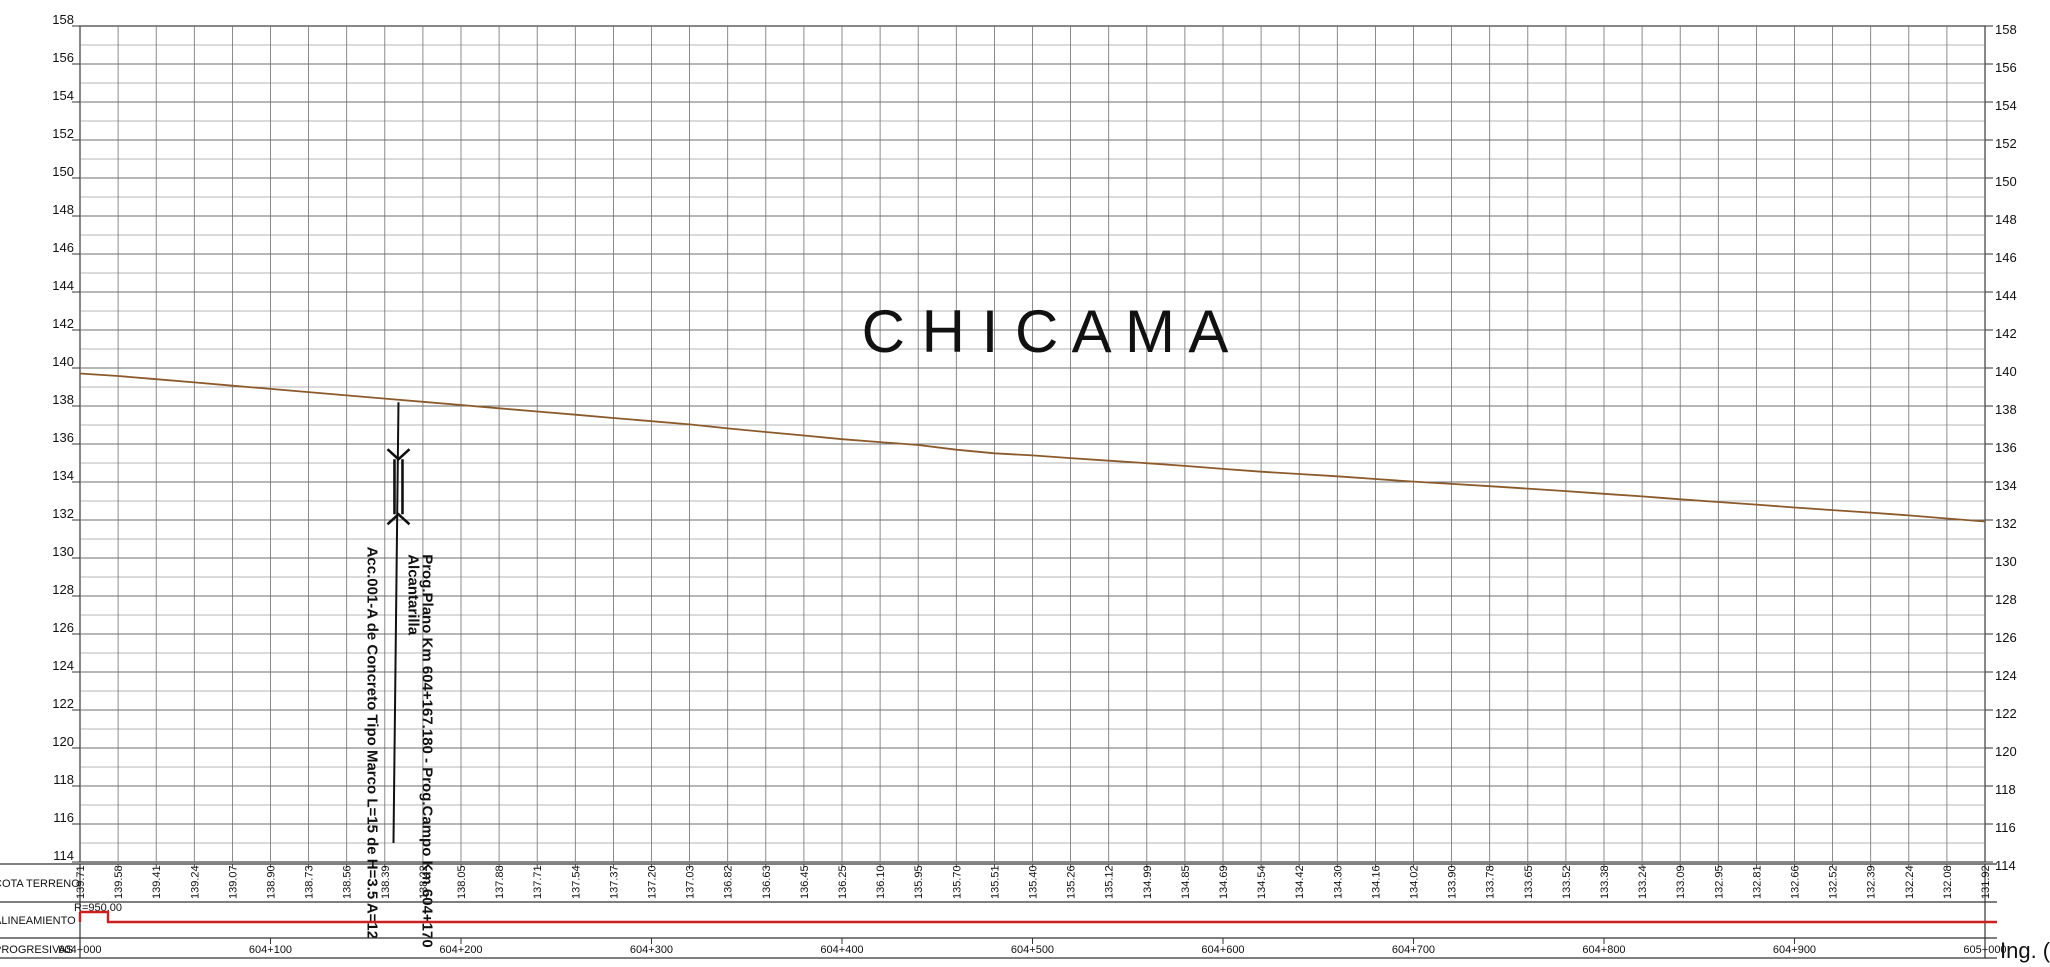 The image size is (2050, 967). Describe the element at coordinates (1567, 882) in the screenshot. I see `terrain-elevation-label: 133.52` at that location.